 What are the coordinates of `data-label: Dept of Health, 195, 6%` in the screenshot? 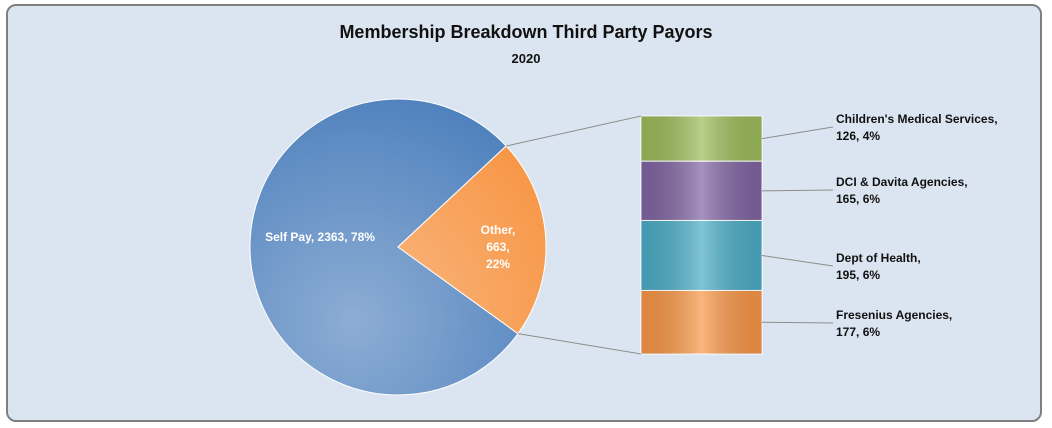 It's located at (878, 266).